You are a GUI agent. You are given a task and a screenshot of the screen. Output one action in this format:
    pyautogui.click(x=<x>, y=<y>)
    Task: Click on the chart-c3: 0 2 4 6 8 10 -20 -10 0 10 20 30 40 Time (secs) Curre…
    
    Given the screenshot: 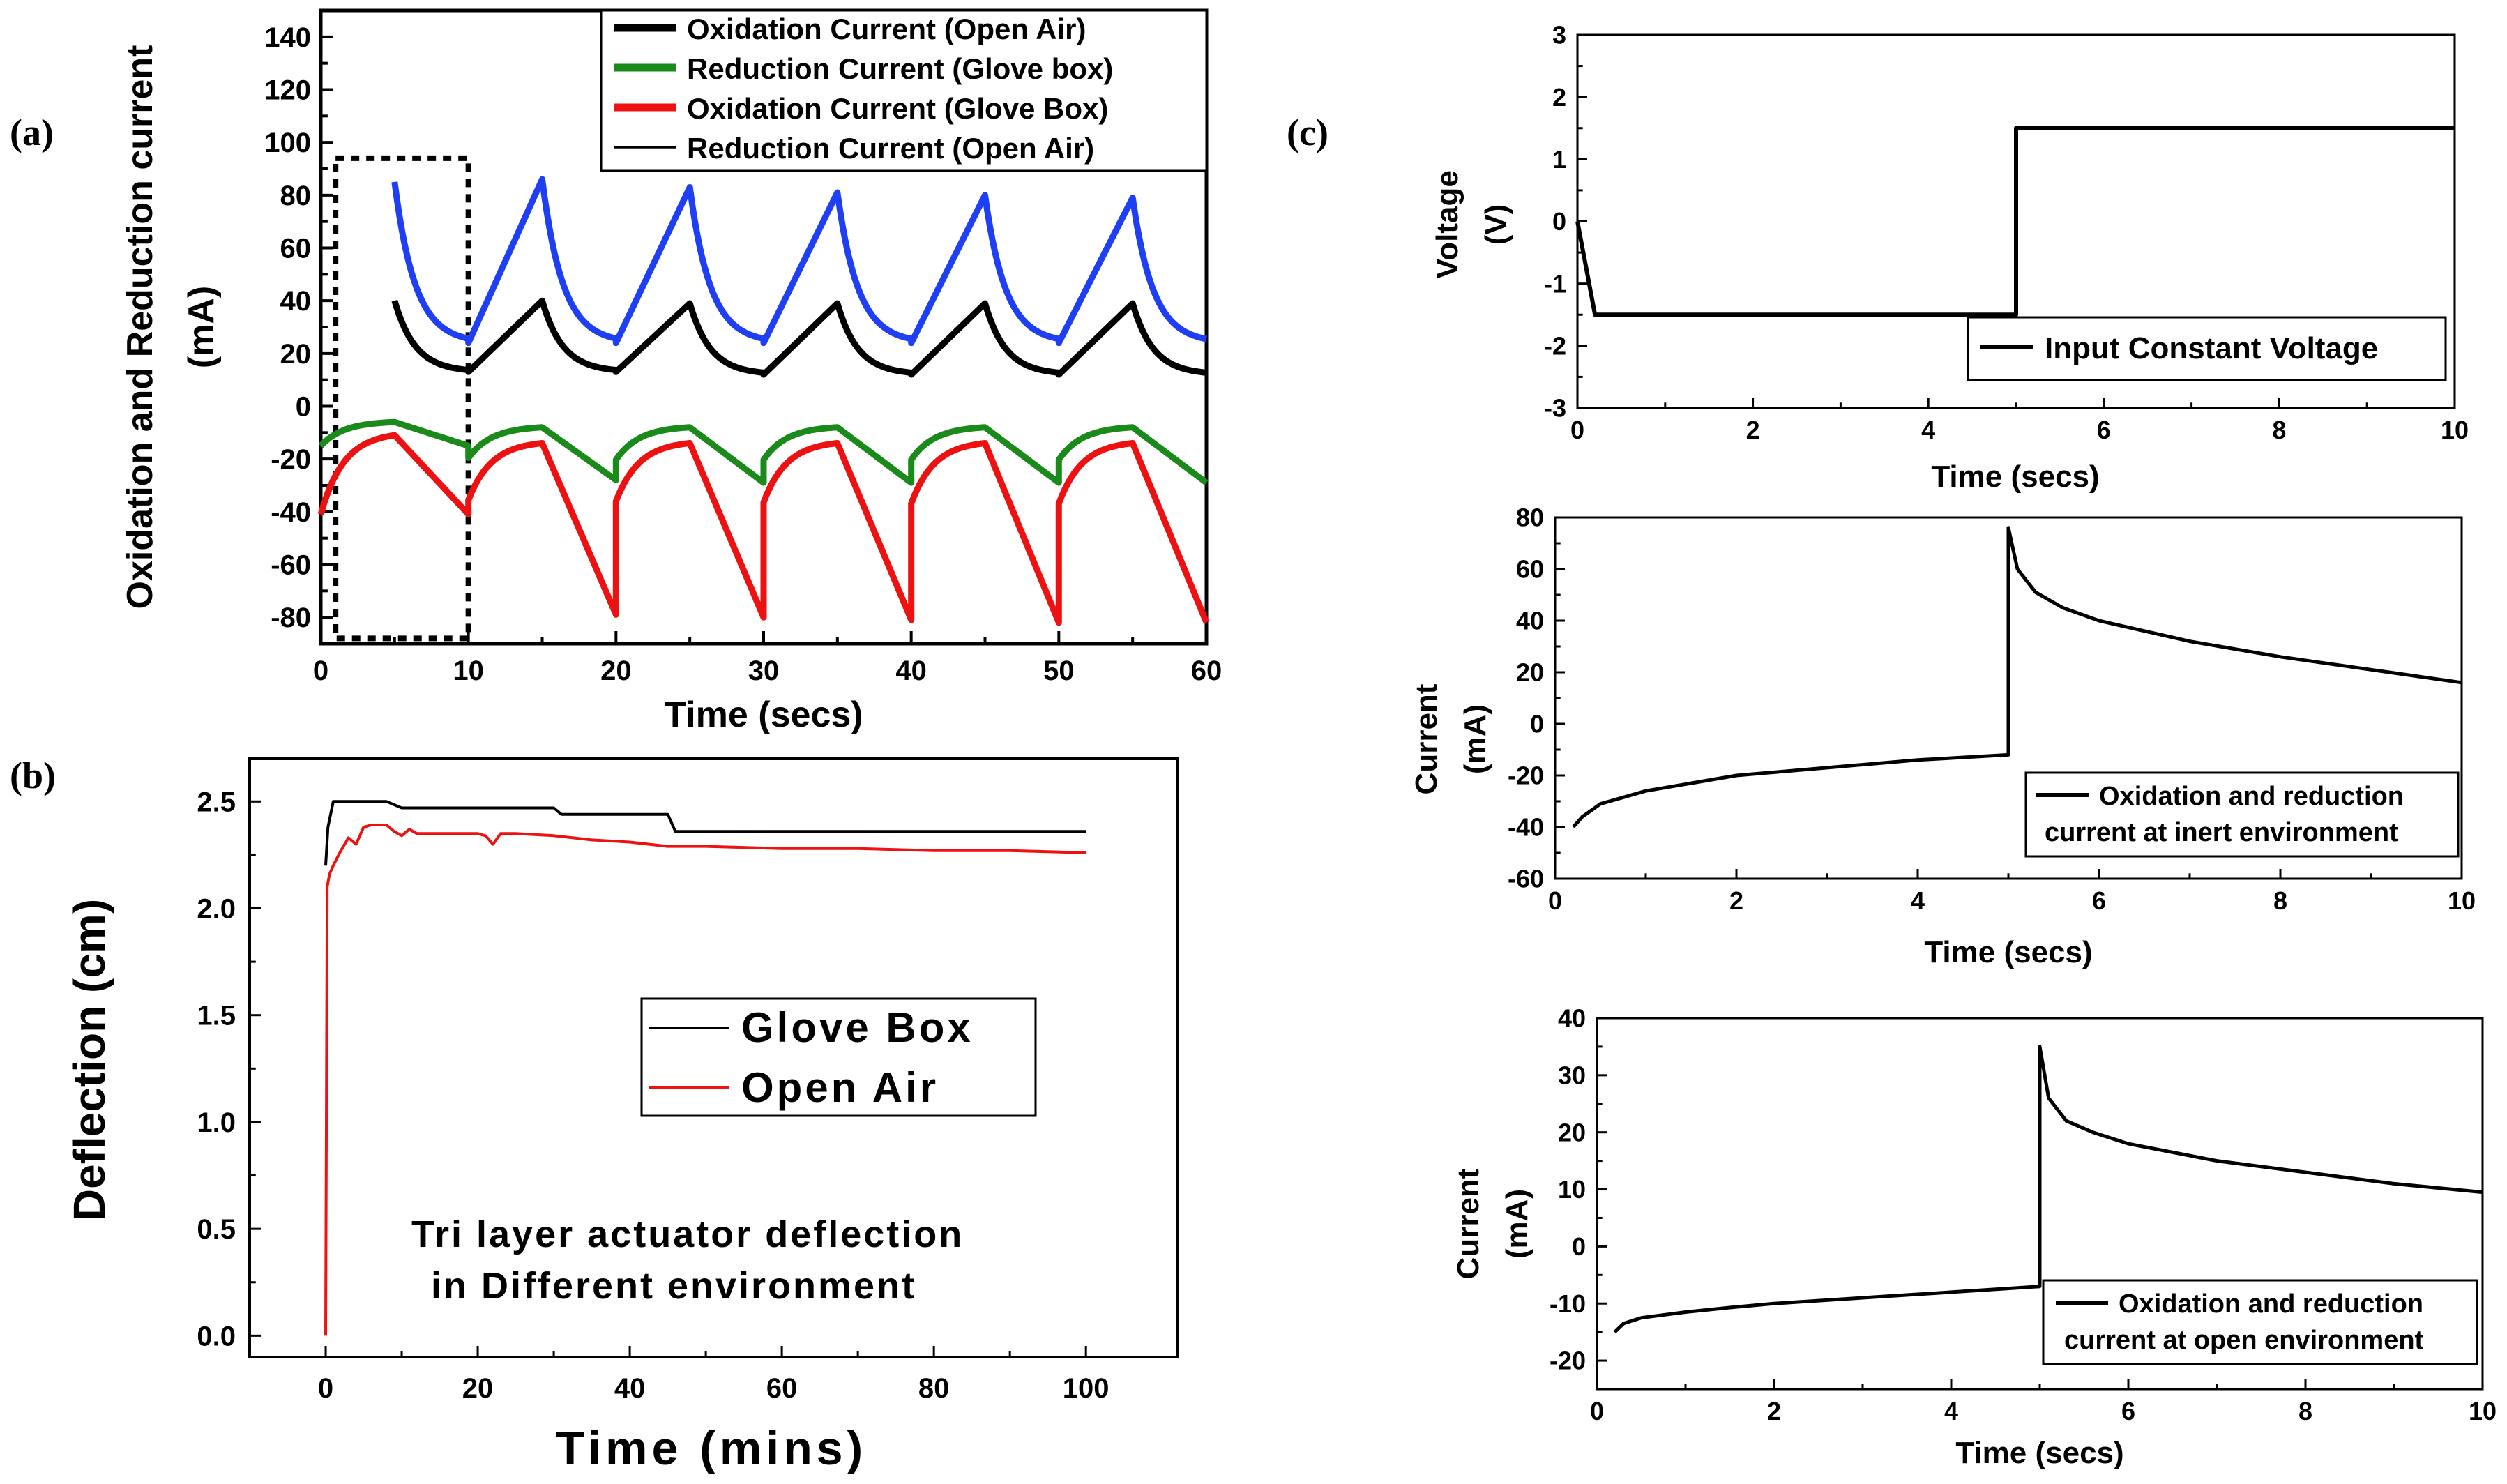 What is the action you would take?
    pyautogui.click(x=1974, y=1237)
    